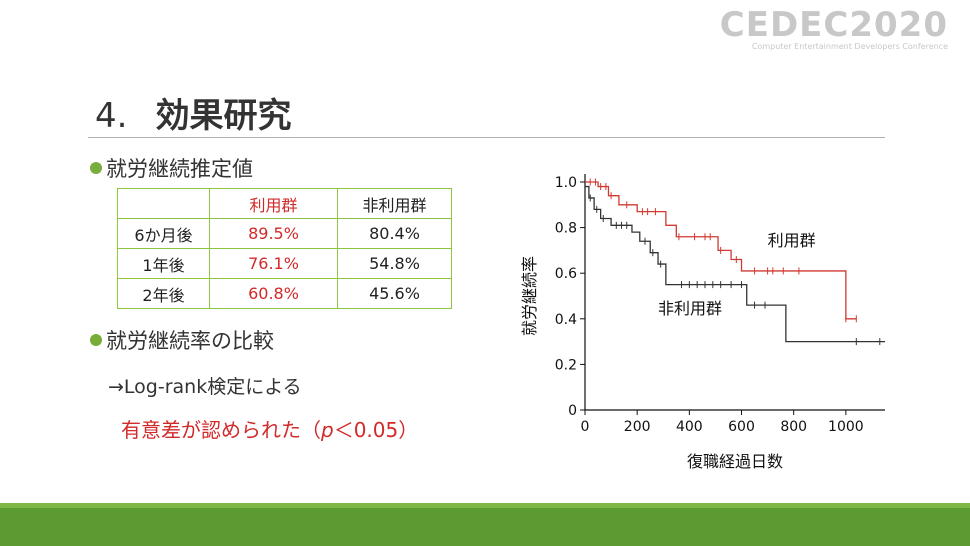  Describe the element at coordinates (735, 461) in the screenshot. I see `x-axis-title: 復職経過日数` at that location.